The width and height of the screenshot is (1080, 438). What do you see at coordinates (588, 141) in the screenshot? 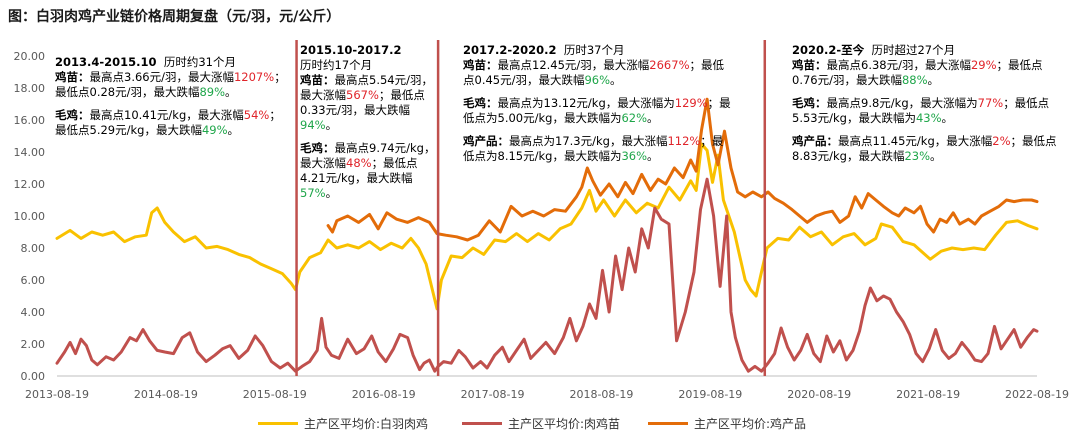
I see `cycle3-product-a: 最高点为17.3元/kg，最大涨幅` at bounding box center [588, 141].